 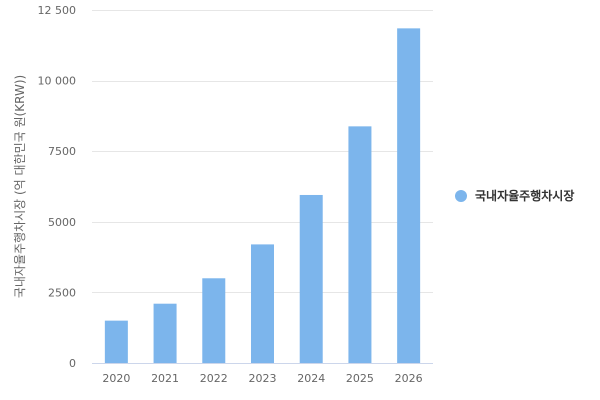 I want to click on bar-2021, so click(x=165, y=333).